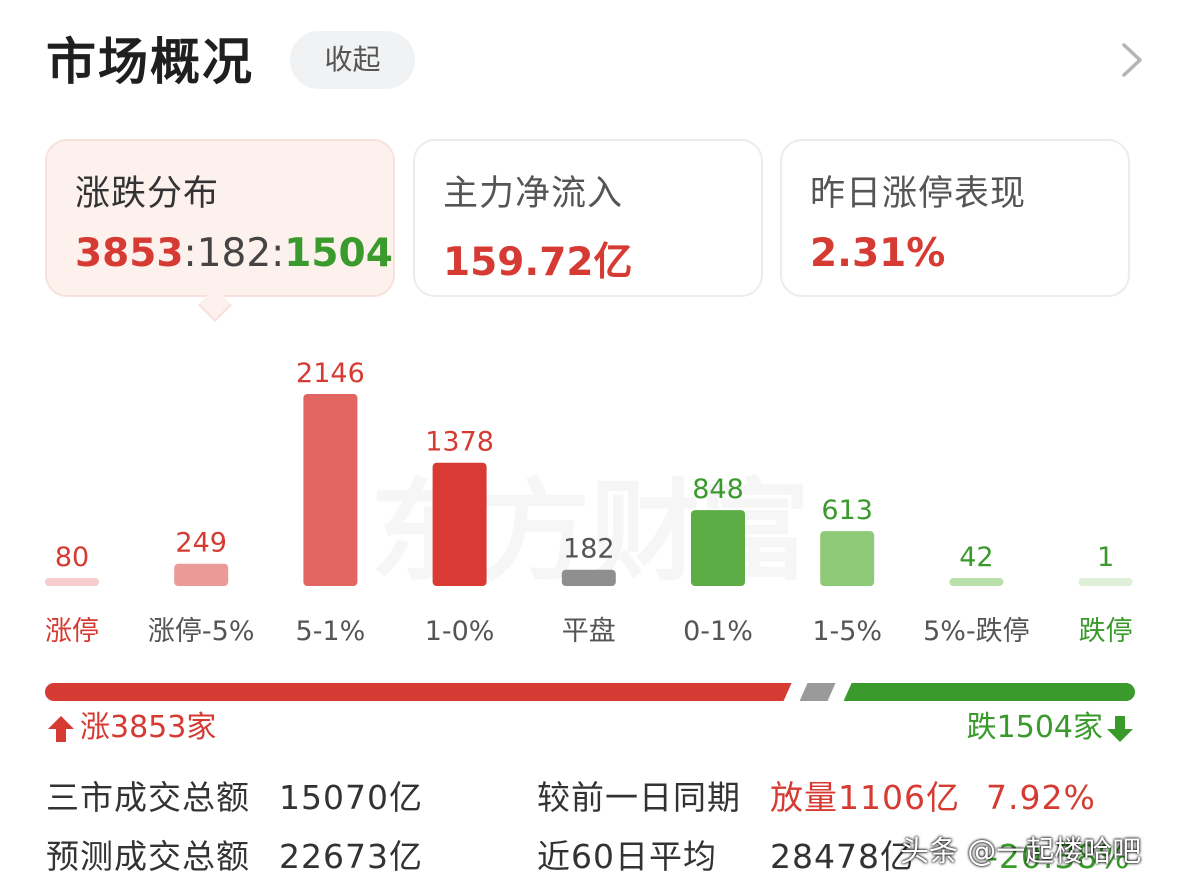 This screenshot has width=1179, height=890. Describe the element at coordinates (847, 631) in the screenshot. I see `category-label: 1-5%` at that location.